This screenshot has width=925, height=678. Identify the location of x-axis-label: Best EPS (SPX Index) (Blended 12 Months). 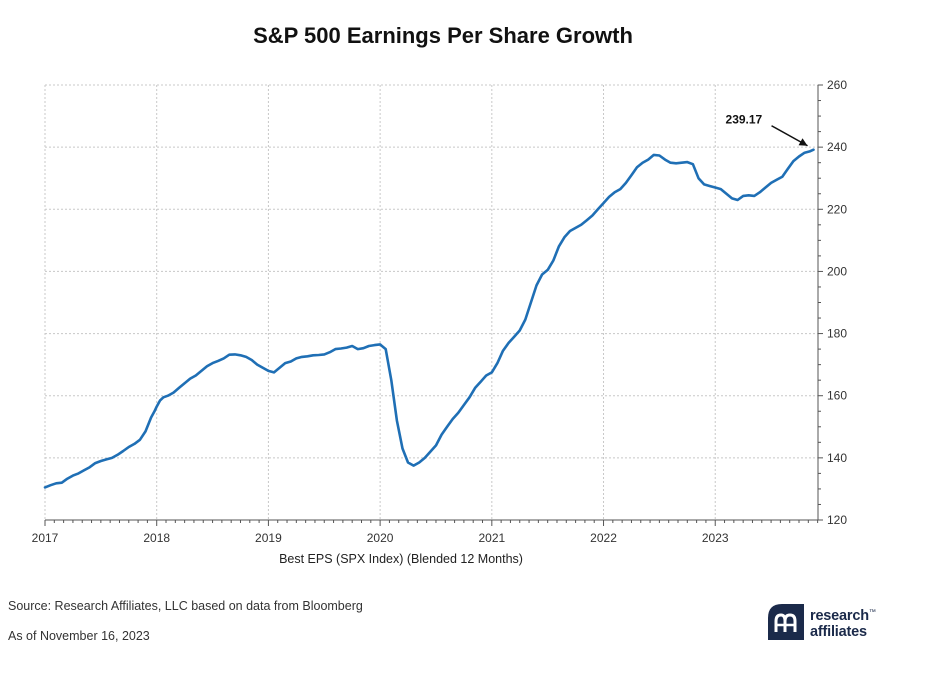
(401, 559).